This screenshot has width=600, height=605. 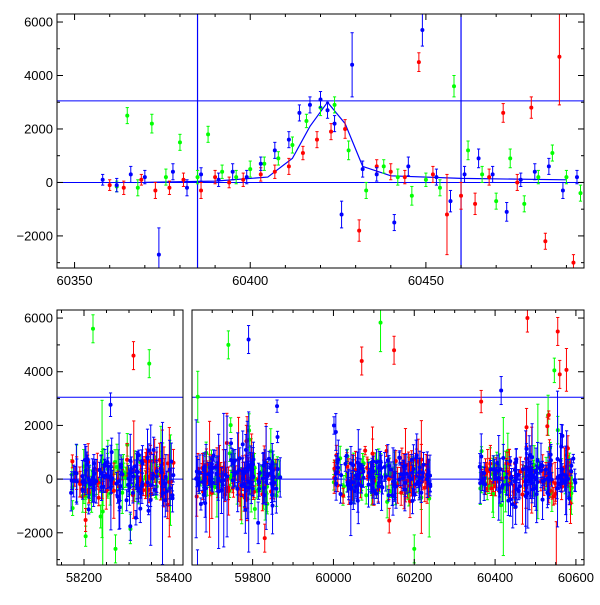 I want to click on y-tick-label: 2000, so click(x=38, y=128).